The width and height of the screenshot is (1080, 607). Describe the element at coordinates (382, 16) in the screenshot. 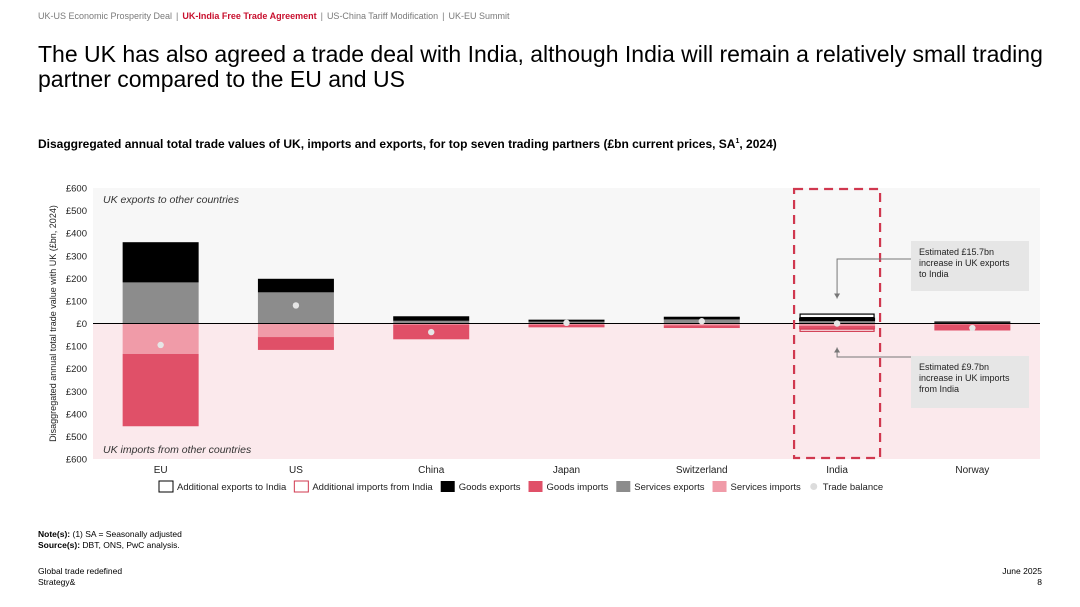

I see `nav-item-us-china: US-China Tariff Modification` at that location.